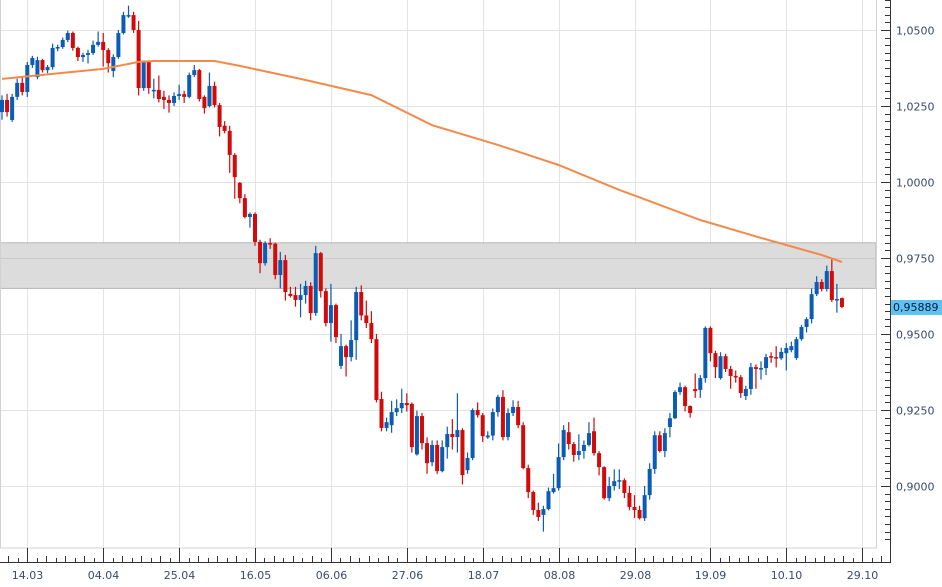 The height and width of the screenshot is (587, 942). I want to click on y-tick-label: 0,9250, so click(915, 411).